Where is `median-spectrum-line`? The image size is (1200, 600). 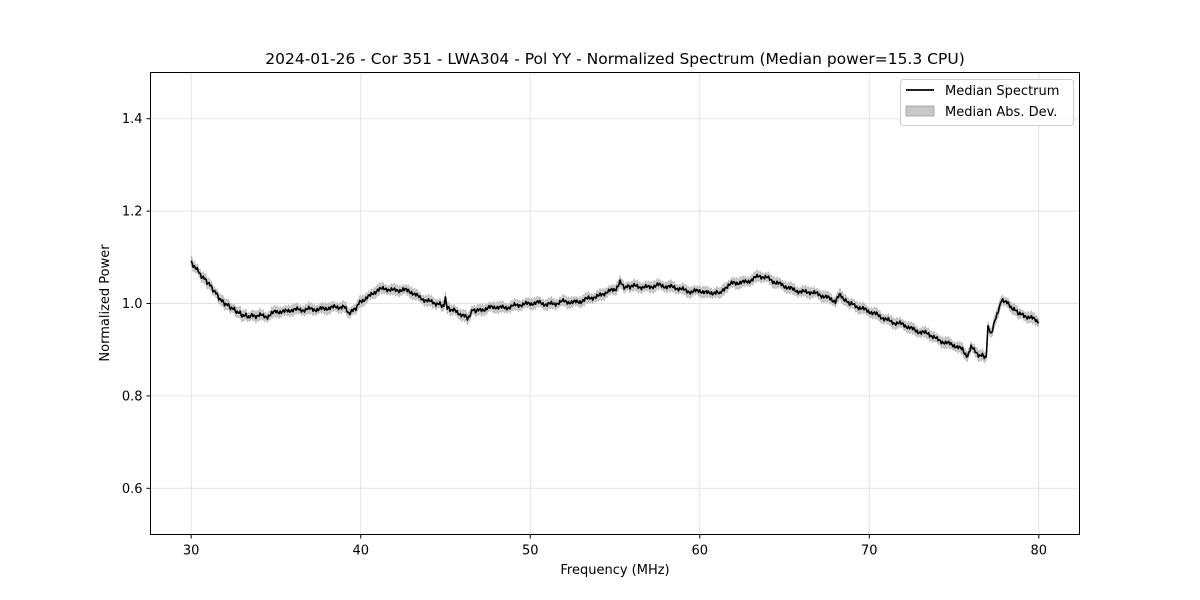 median-spectrum-line is located at coordinates (615, 310).